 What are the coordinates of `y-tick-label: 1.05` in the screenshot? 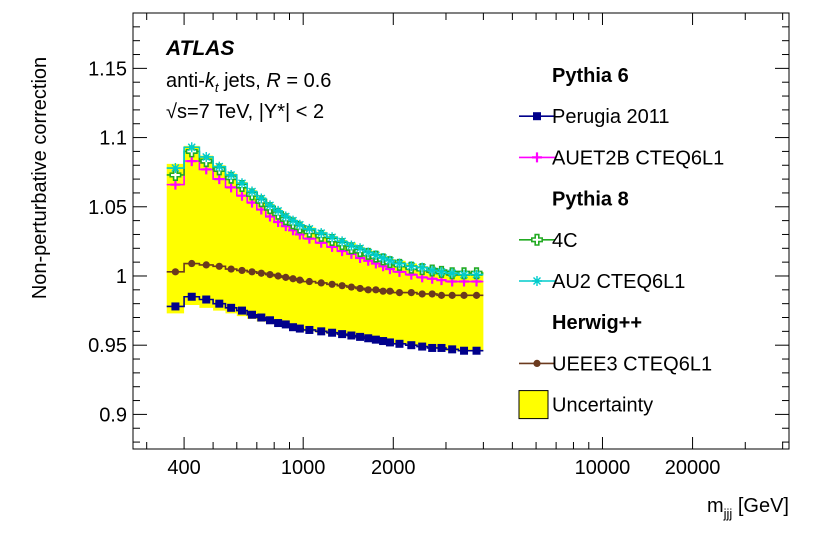 It's located at (107, 208).